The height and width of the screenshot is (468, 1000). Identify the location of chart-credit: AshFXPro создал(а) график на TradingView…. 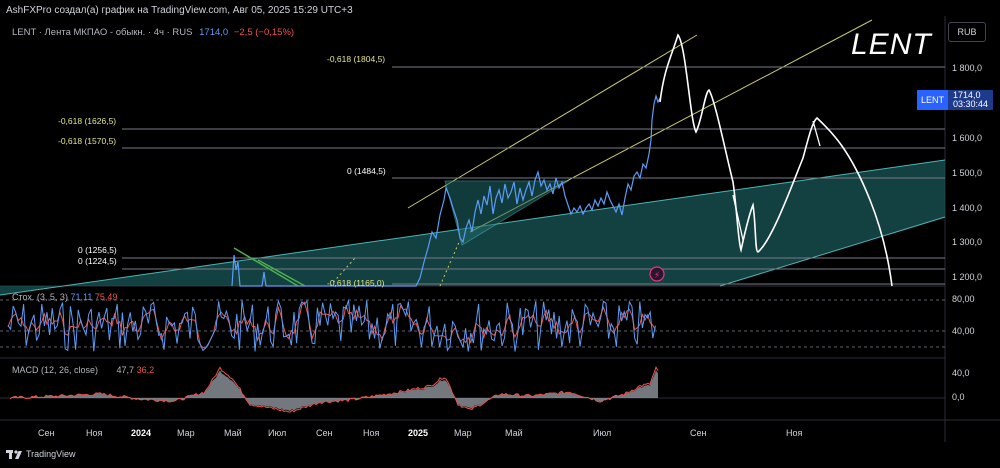
(179, 10).